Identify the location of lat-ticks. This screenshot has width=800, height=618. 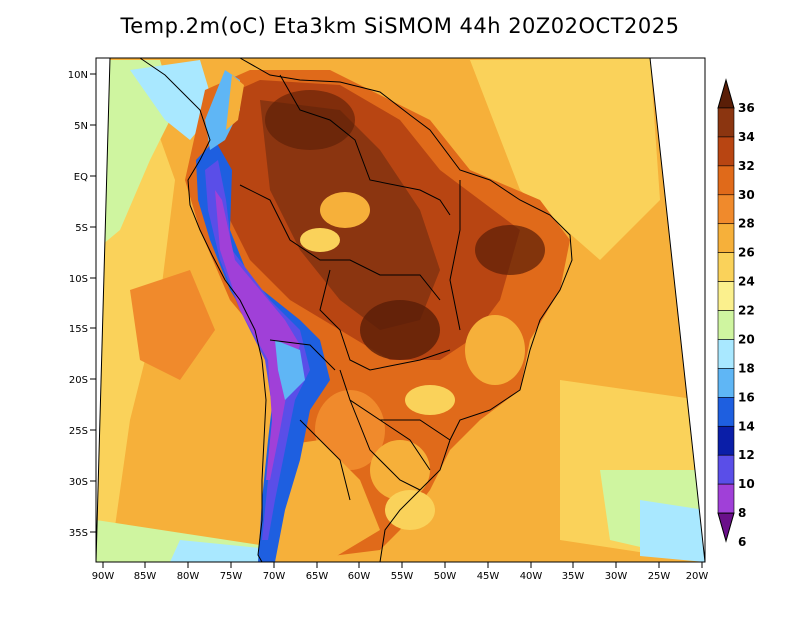
(93, 303).